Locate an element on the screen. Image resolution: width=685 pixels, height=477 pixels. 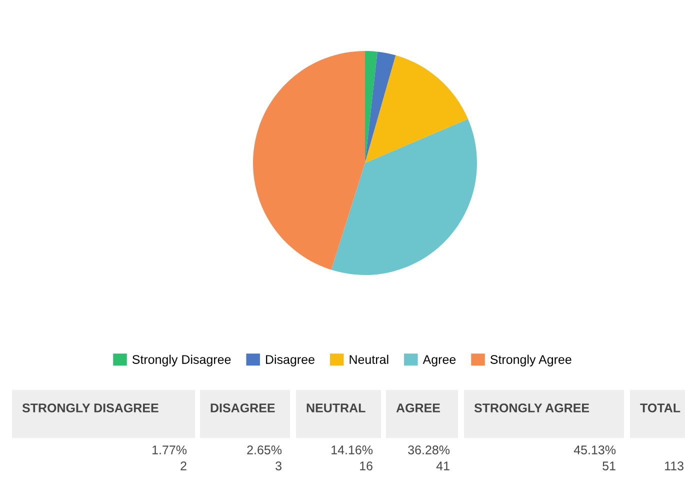
text: AGREE is located at coordinates (418, 408).